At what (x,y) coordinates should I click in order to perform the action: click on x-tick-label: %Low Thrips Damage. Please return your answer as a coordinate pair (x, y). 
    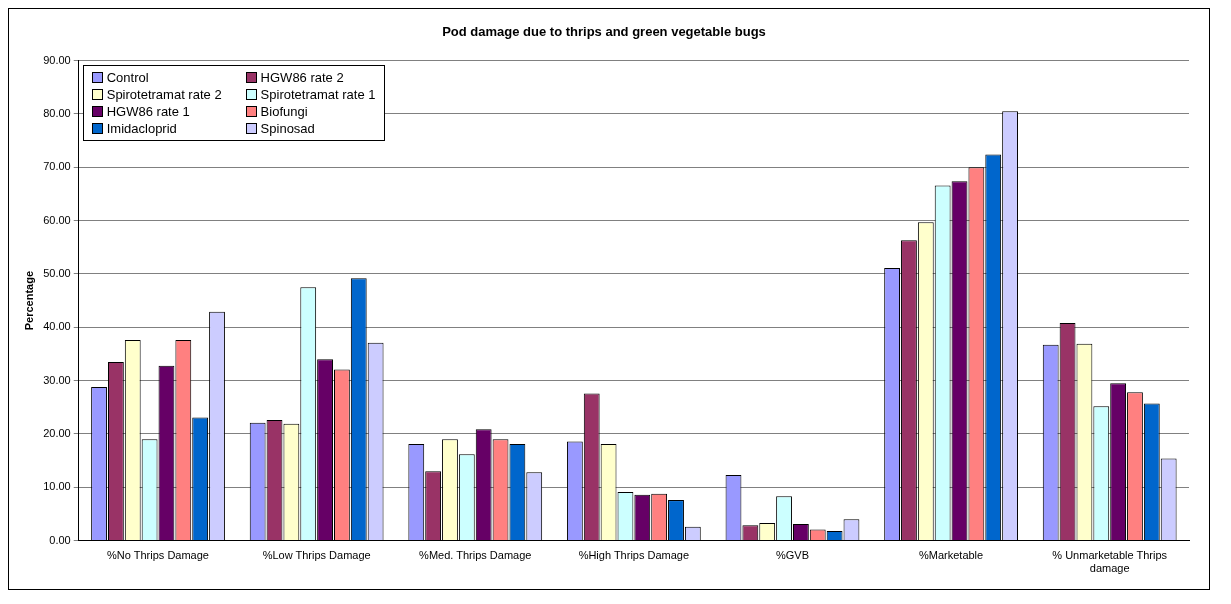
    Looking at the image, I should click on (316, 555).